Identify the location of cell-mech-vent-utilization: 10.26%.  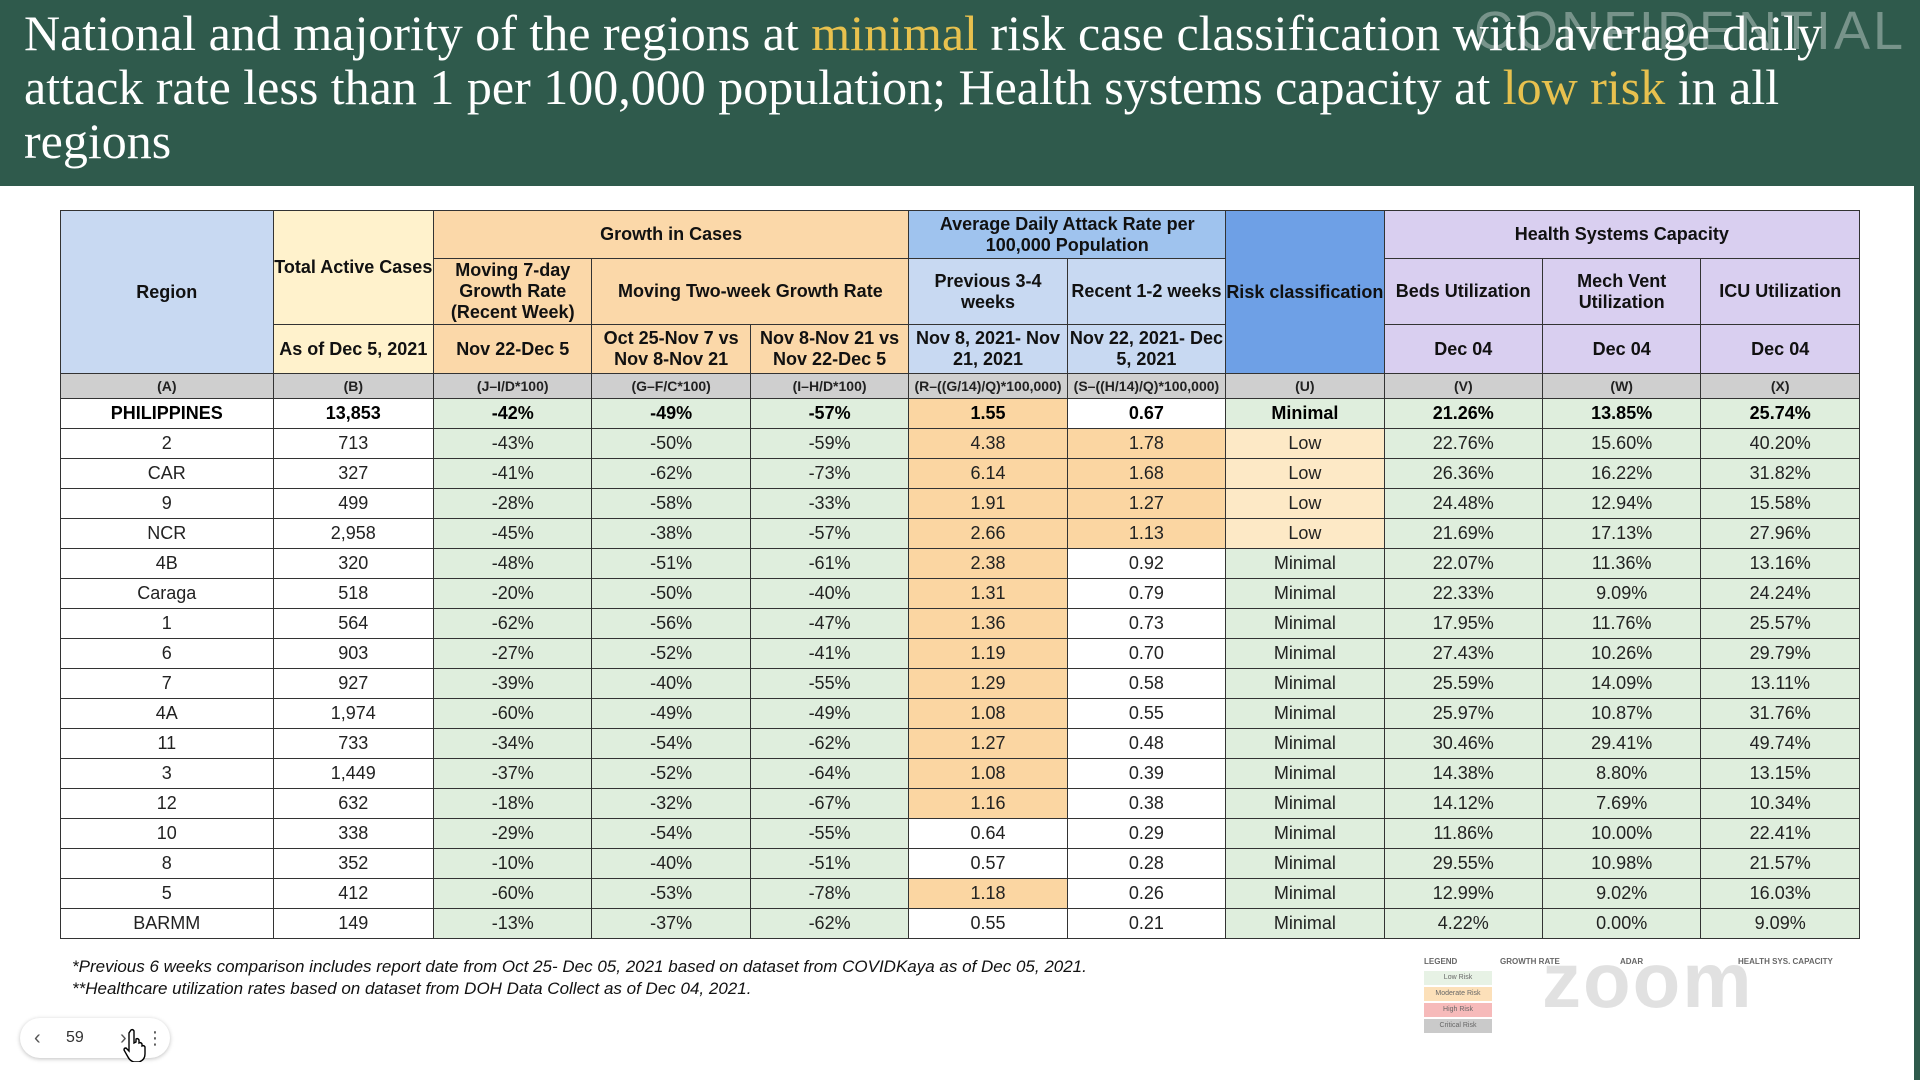
(1621, 653).